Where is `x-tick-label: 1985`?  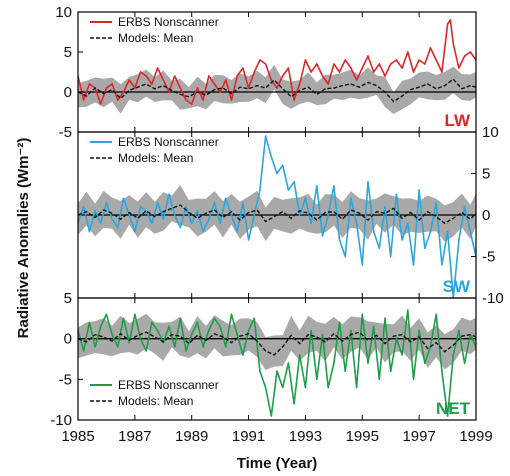
x-tick-label: 1985 is located at coordinates (77, 436).